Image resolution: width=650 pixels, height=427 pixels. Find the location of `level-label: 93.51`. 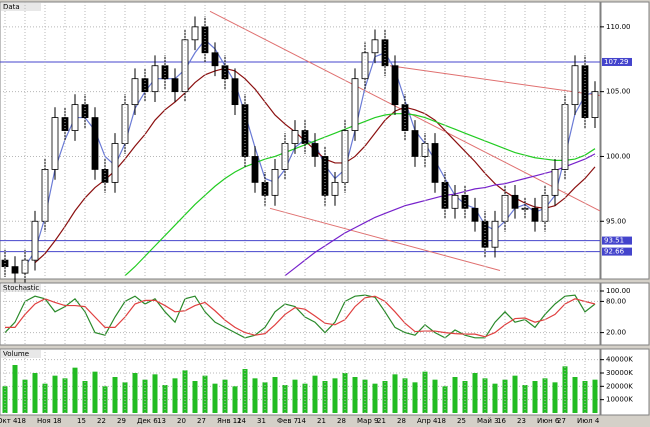

level-label: 93.51 is located at coordinates (614, 241).